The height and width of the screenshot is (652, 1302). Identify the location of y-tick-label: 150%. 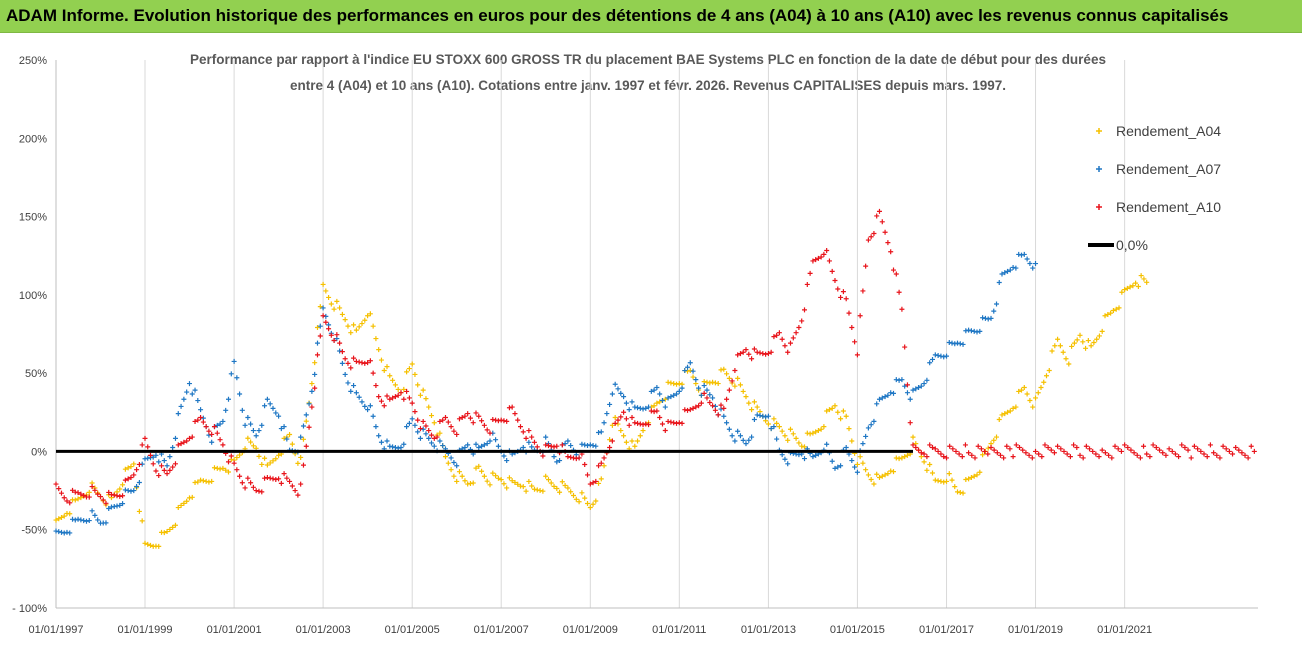
(33, 218).